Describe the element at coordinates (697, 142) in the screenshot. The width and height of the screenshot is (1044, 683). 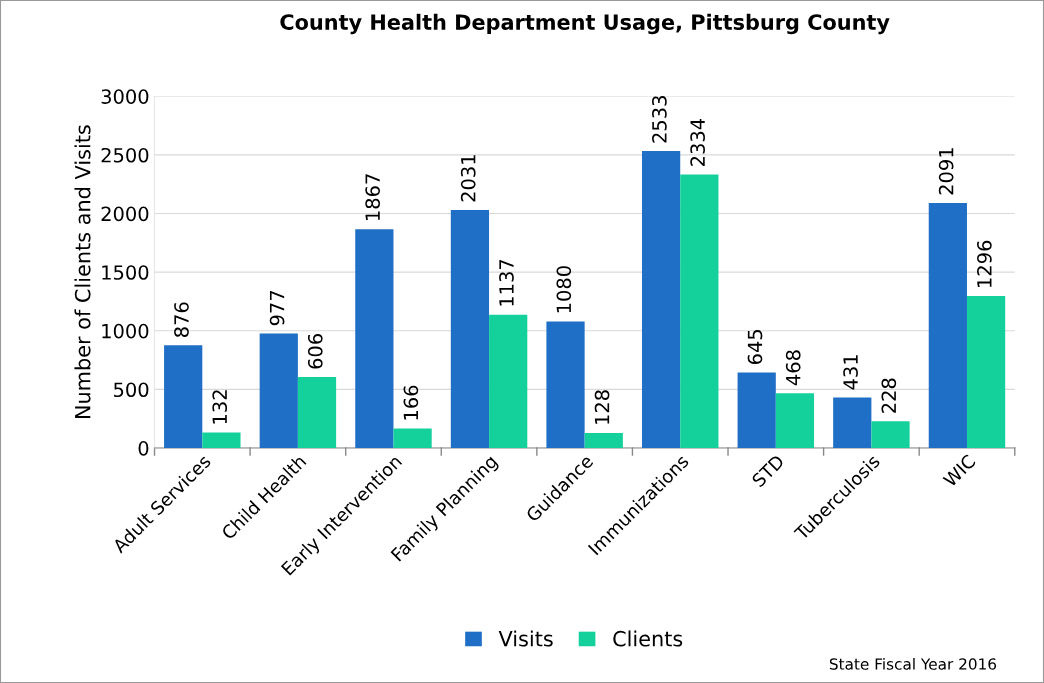
I see `data-label: 2334` at that location.